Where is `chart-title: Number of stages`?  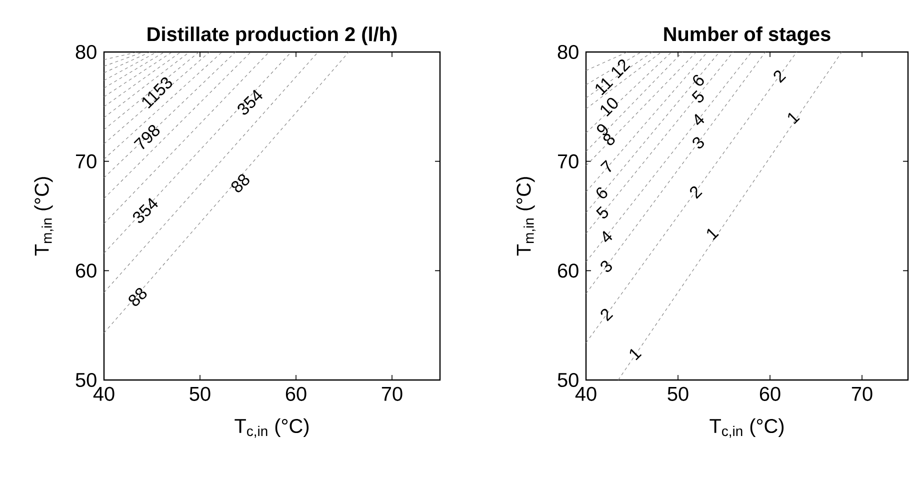 chart-title: Number of stages is located at coordinates (747, 36).